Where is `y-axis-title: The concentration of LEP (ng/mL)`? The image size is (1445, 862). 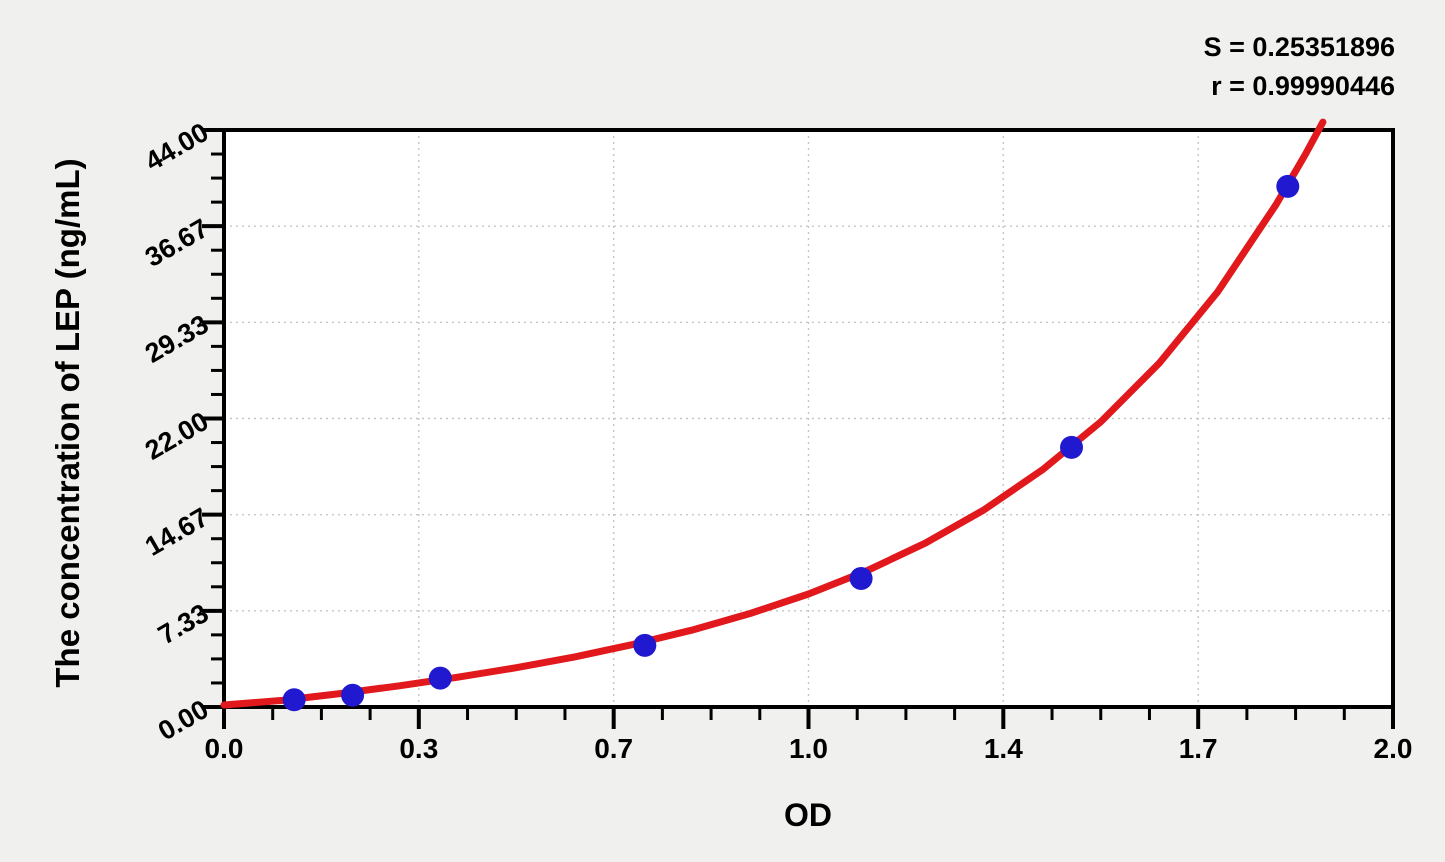 y-axis-title: The concentration of LEP (ng/mL) is located at coordinates (67, 423).